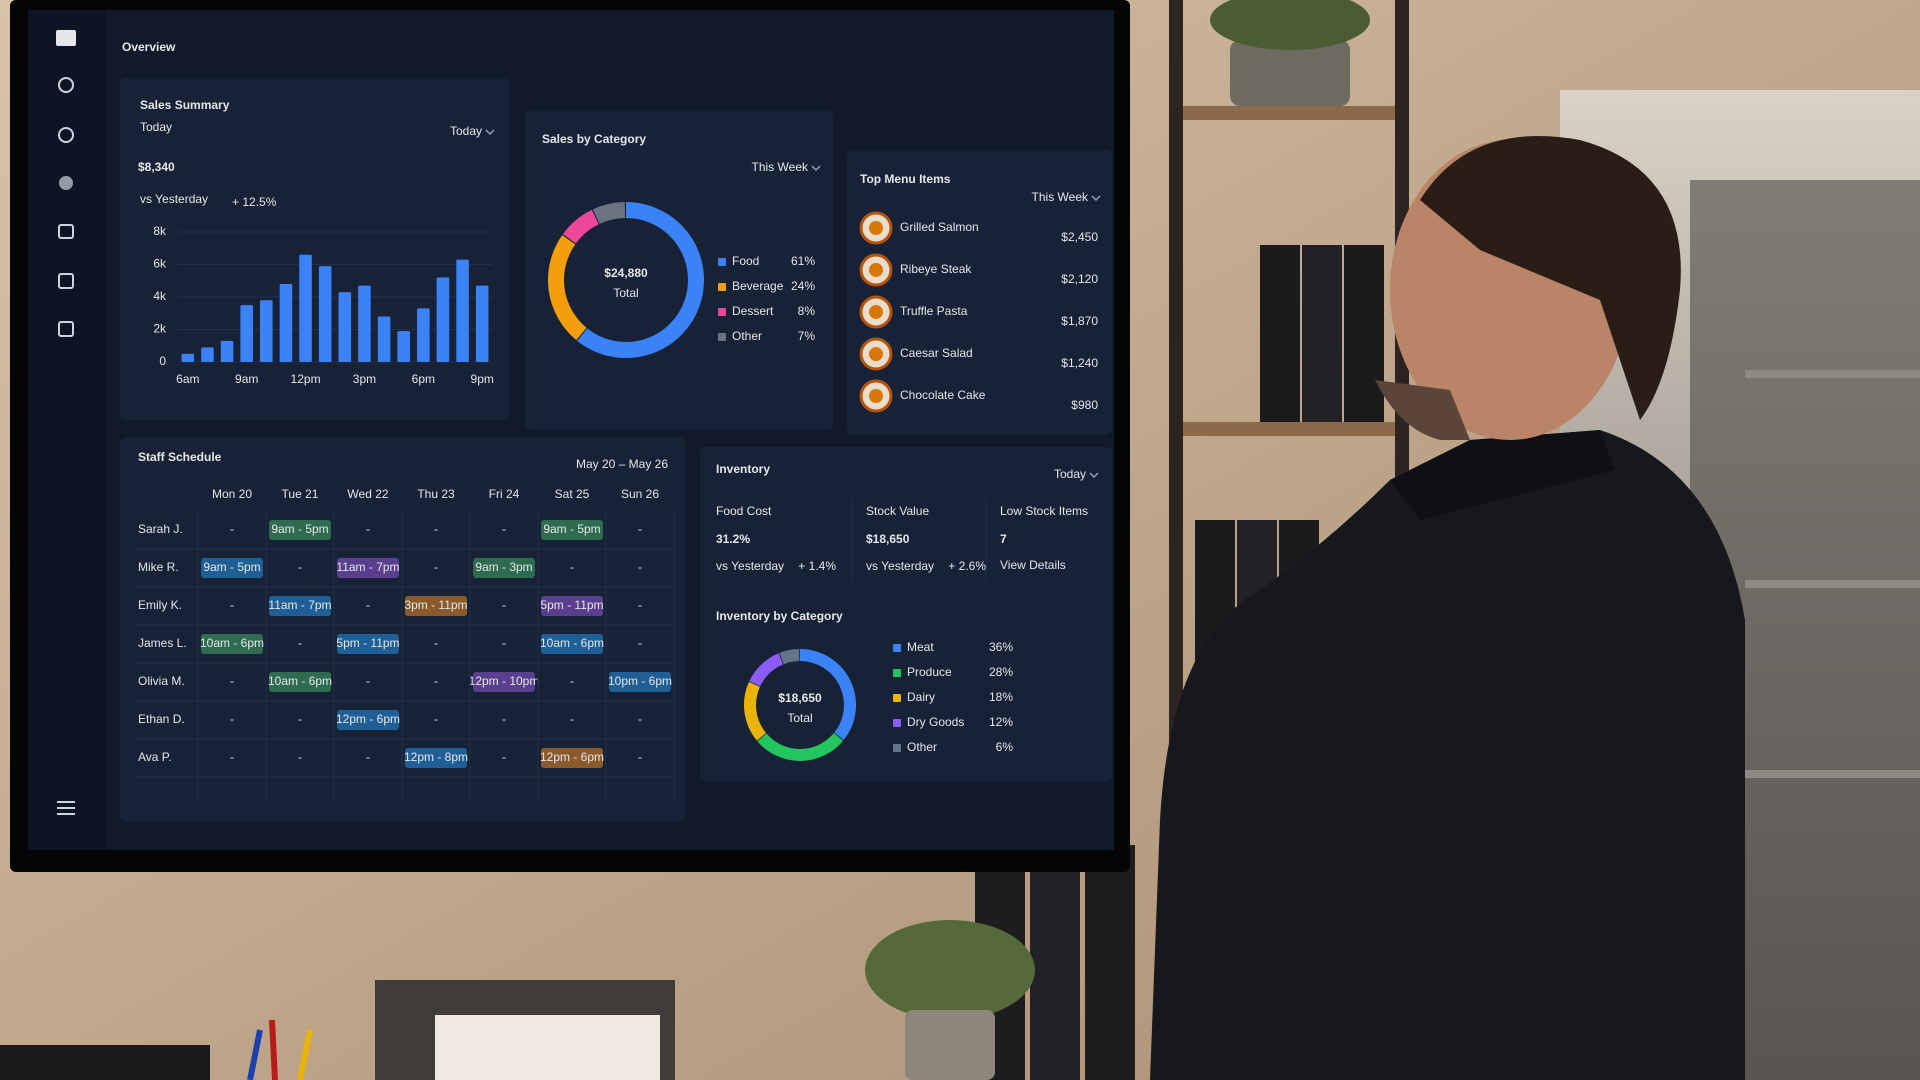  Describe the element at coordinates (160, 231) in the screenshot. I see `y-tick-label: 8k` at that location.